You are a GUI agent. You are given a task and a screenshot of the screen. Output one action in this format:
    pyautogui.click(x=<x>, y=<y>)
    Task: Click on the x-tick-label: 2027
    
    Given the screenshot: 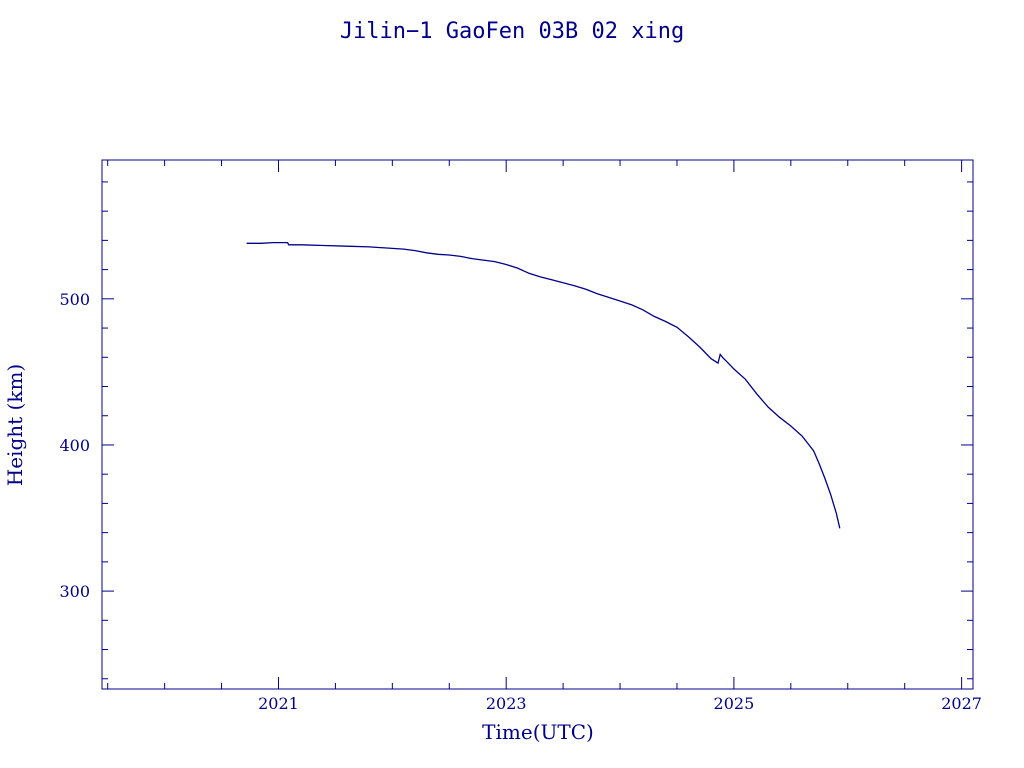 What is the action you would take?
    pyautogui.click(x=961, y=703)
    